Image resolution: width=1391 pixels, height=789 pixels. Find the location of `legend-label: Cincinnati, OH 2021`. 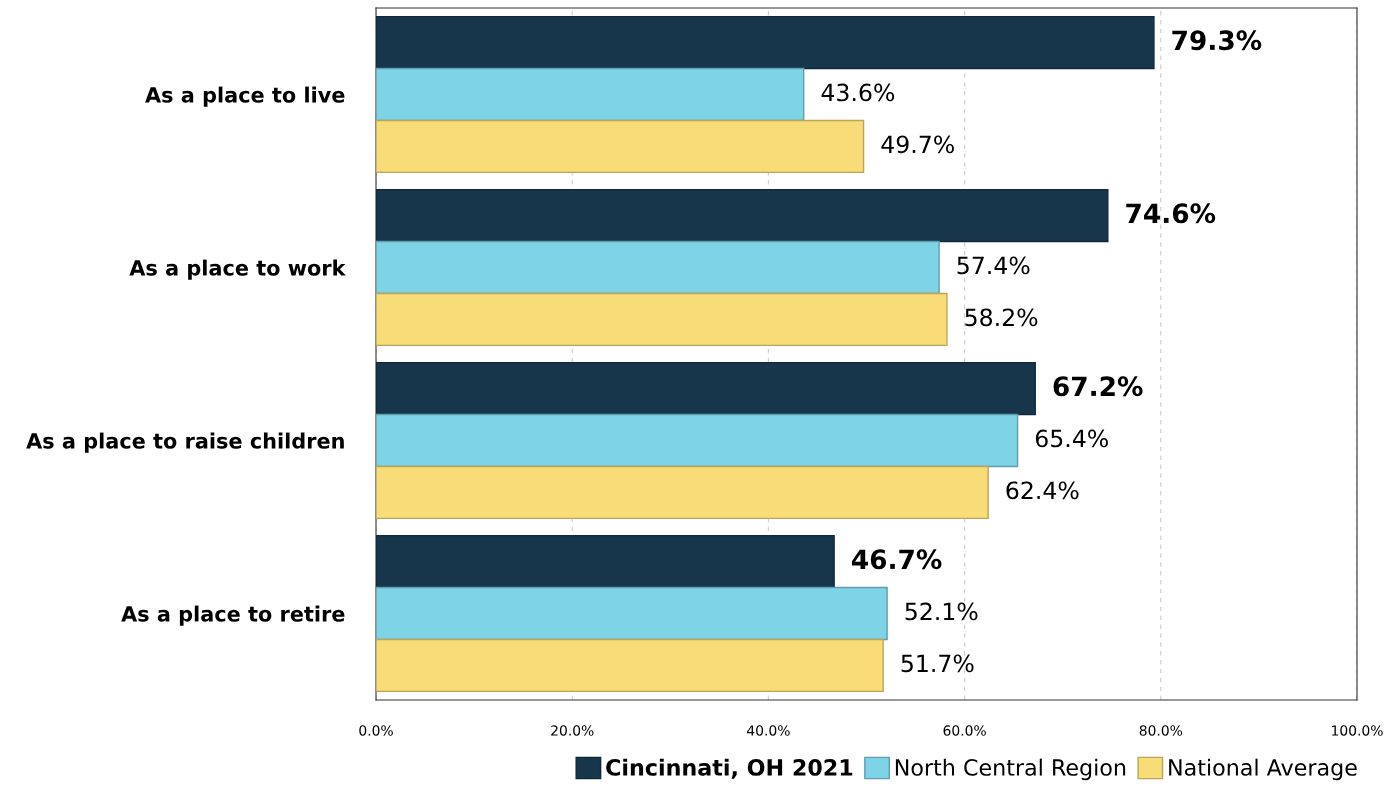

legend-label: Cincinnati, OH 2021 is located at coordinates (729, 768).